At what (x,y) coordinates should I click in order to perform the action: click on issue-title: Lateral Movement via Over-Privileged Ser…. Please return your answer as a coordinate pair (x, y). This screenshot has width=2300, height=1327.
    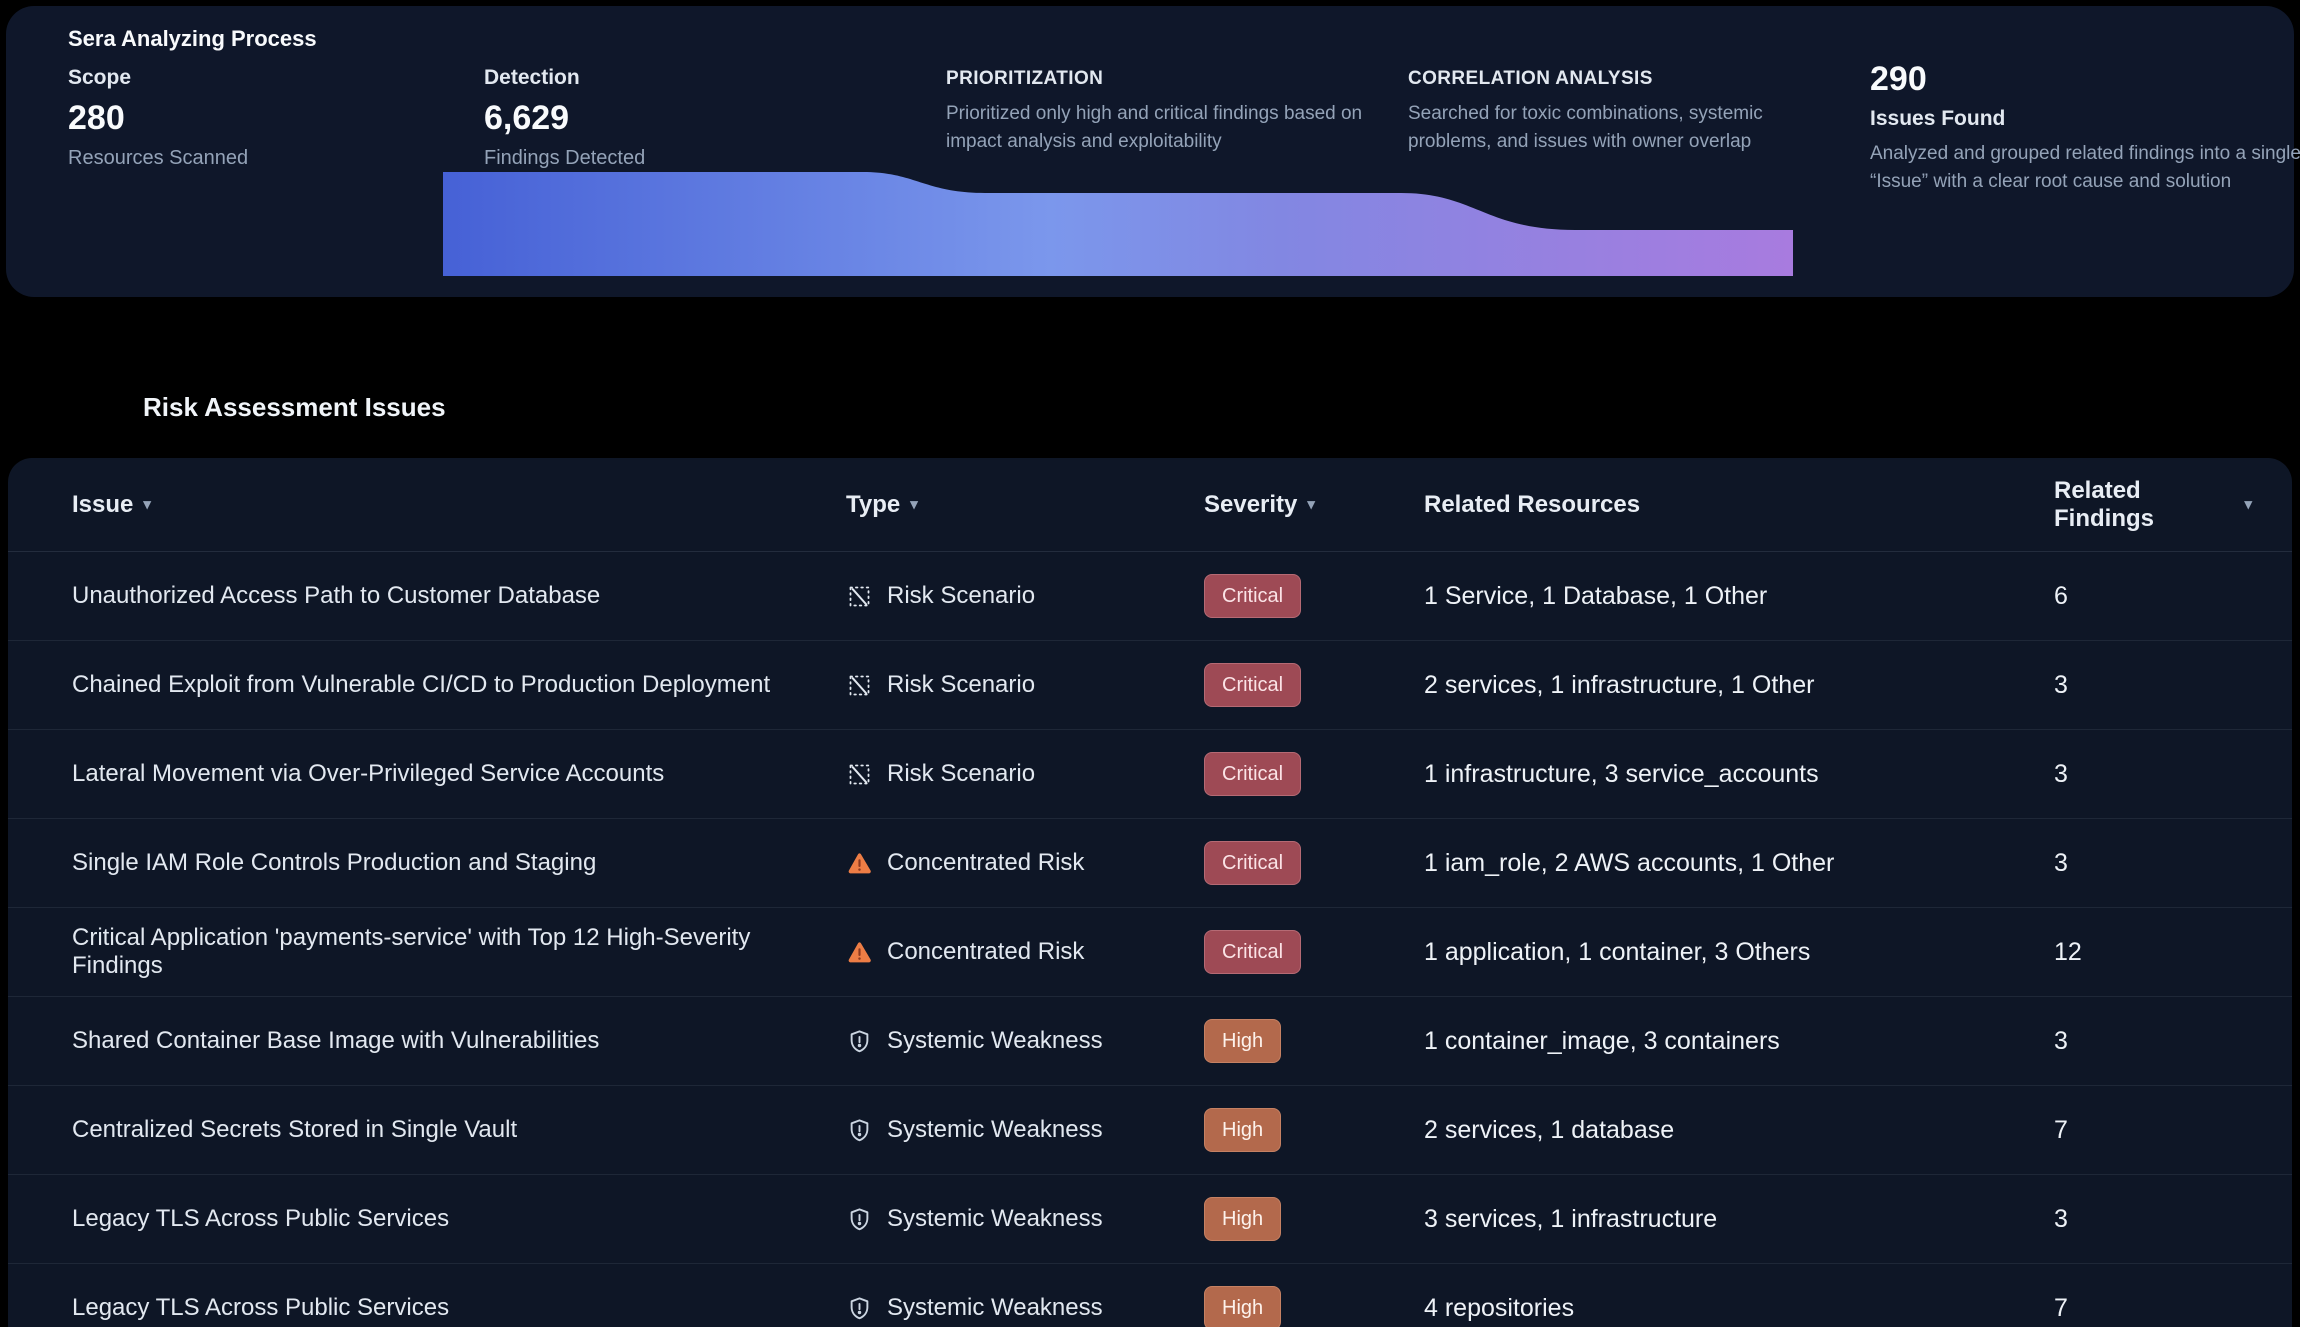
    Looking at the image, I should click on (368, 773).